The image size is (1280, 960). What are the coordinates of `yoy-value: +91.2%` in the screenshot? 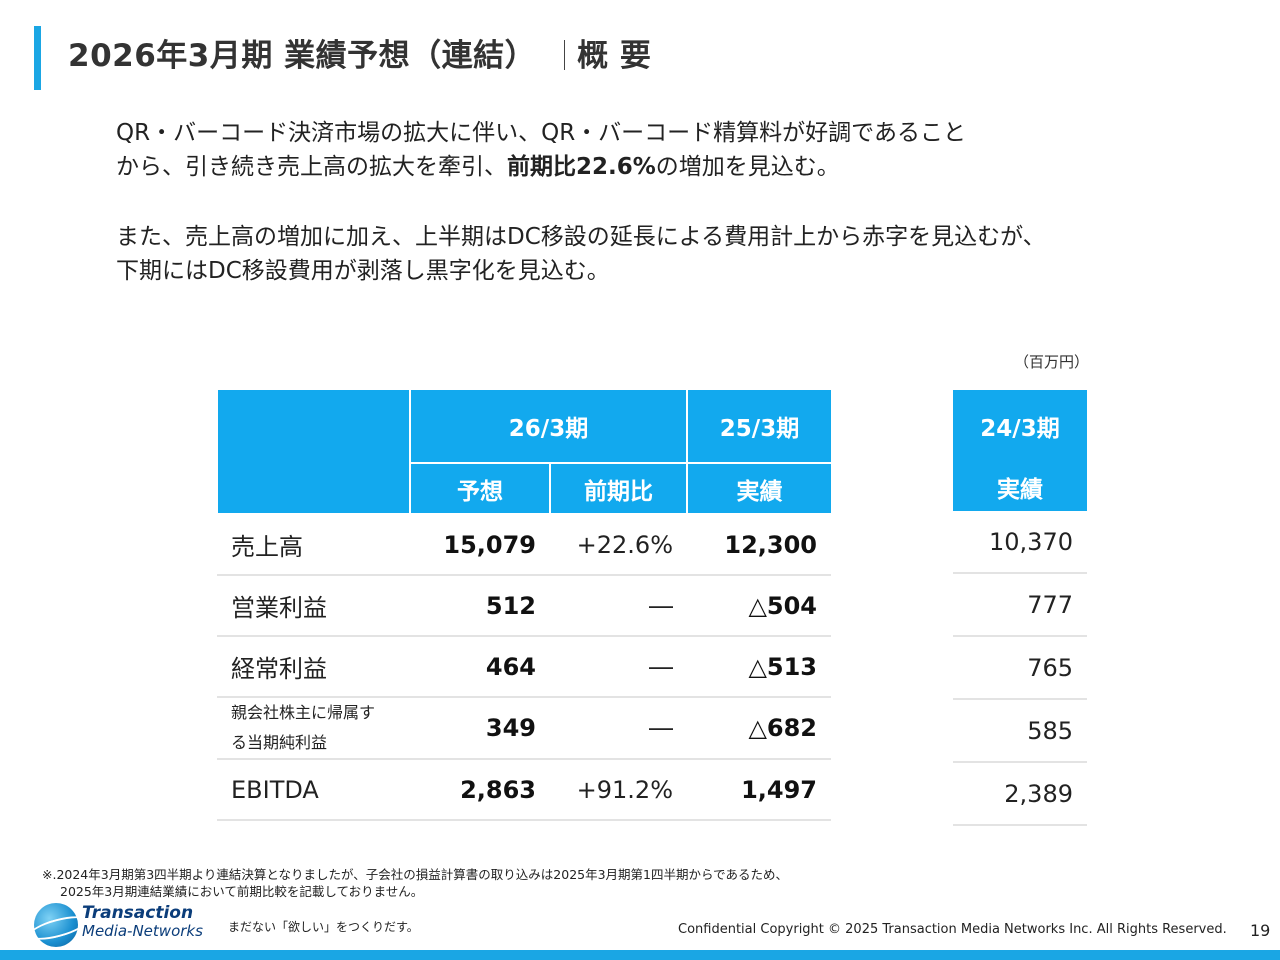 It's located at (619, 790).